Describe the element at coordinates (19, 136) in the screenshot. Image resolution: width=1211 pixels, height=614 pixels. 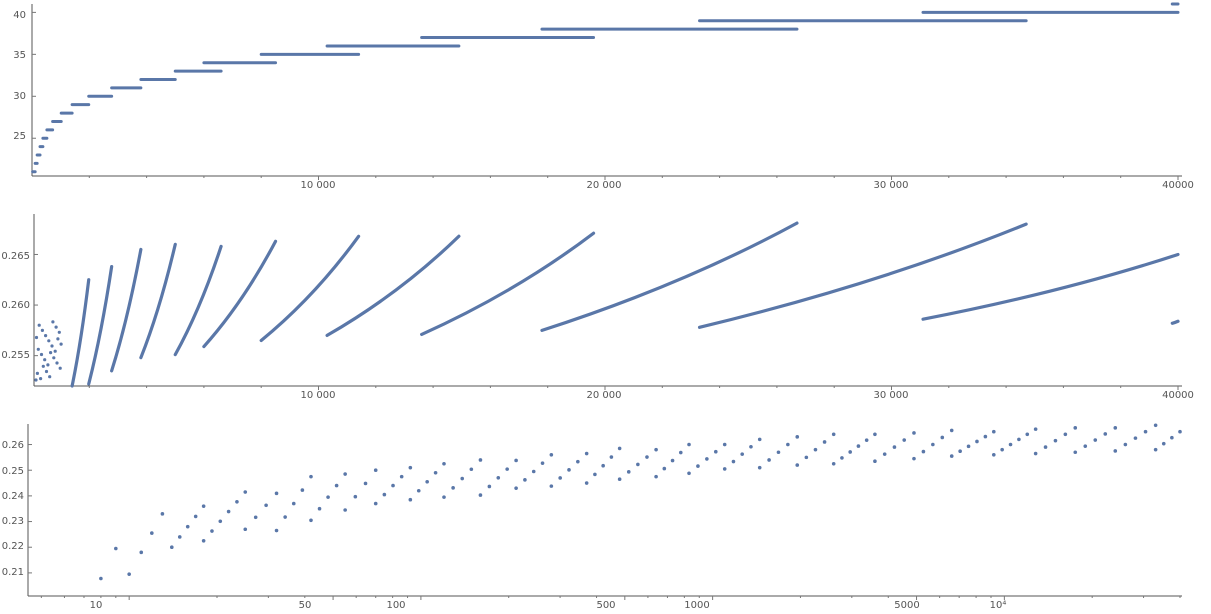
I see `top-ytick-label-25: 25` at that location.